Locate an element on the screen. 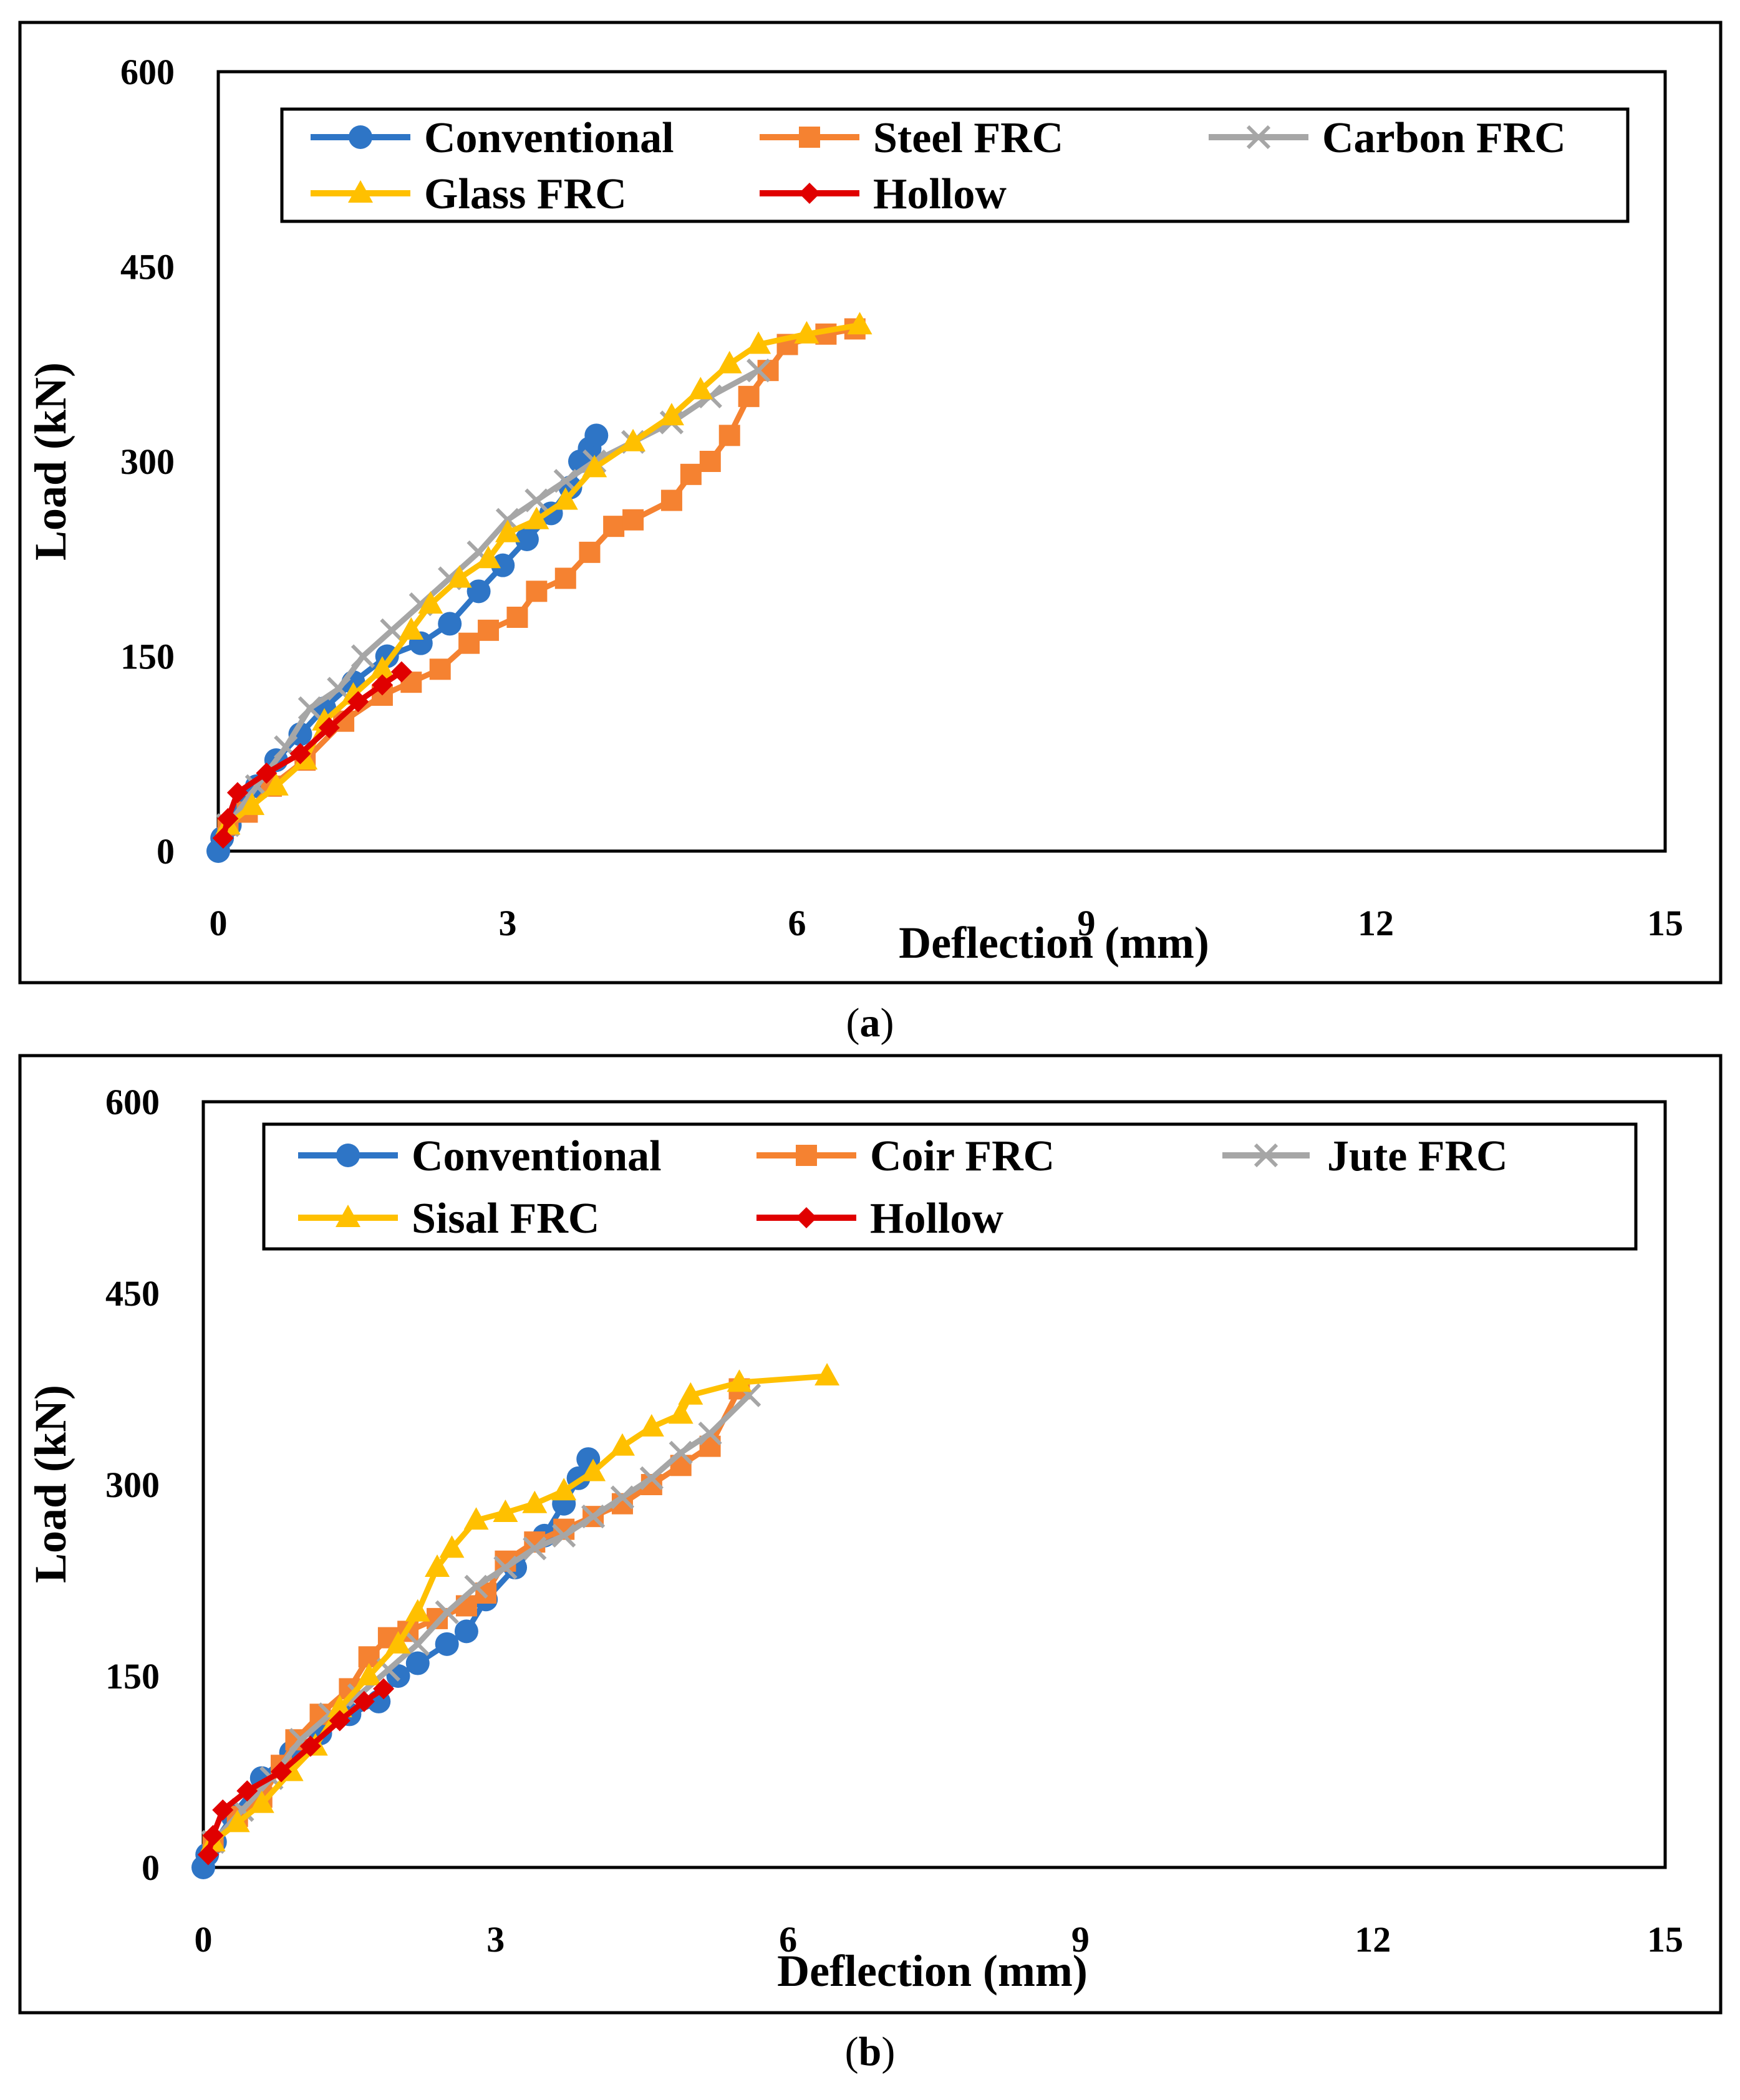 This screenshot has width=1740, height=2100. legend-item-conventional: Conventional is located at coordinates (492, 138).